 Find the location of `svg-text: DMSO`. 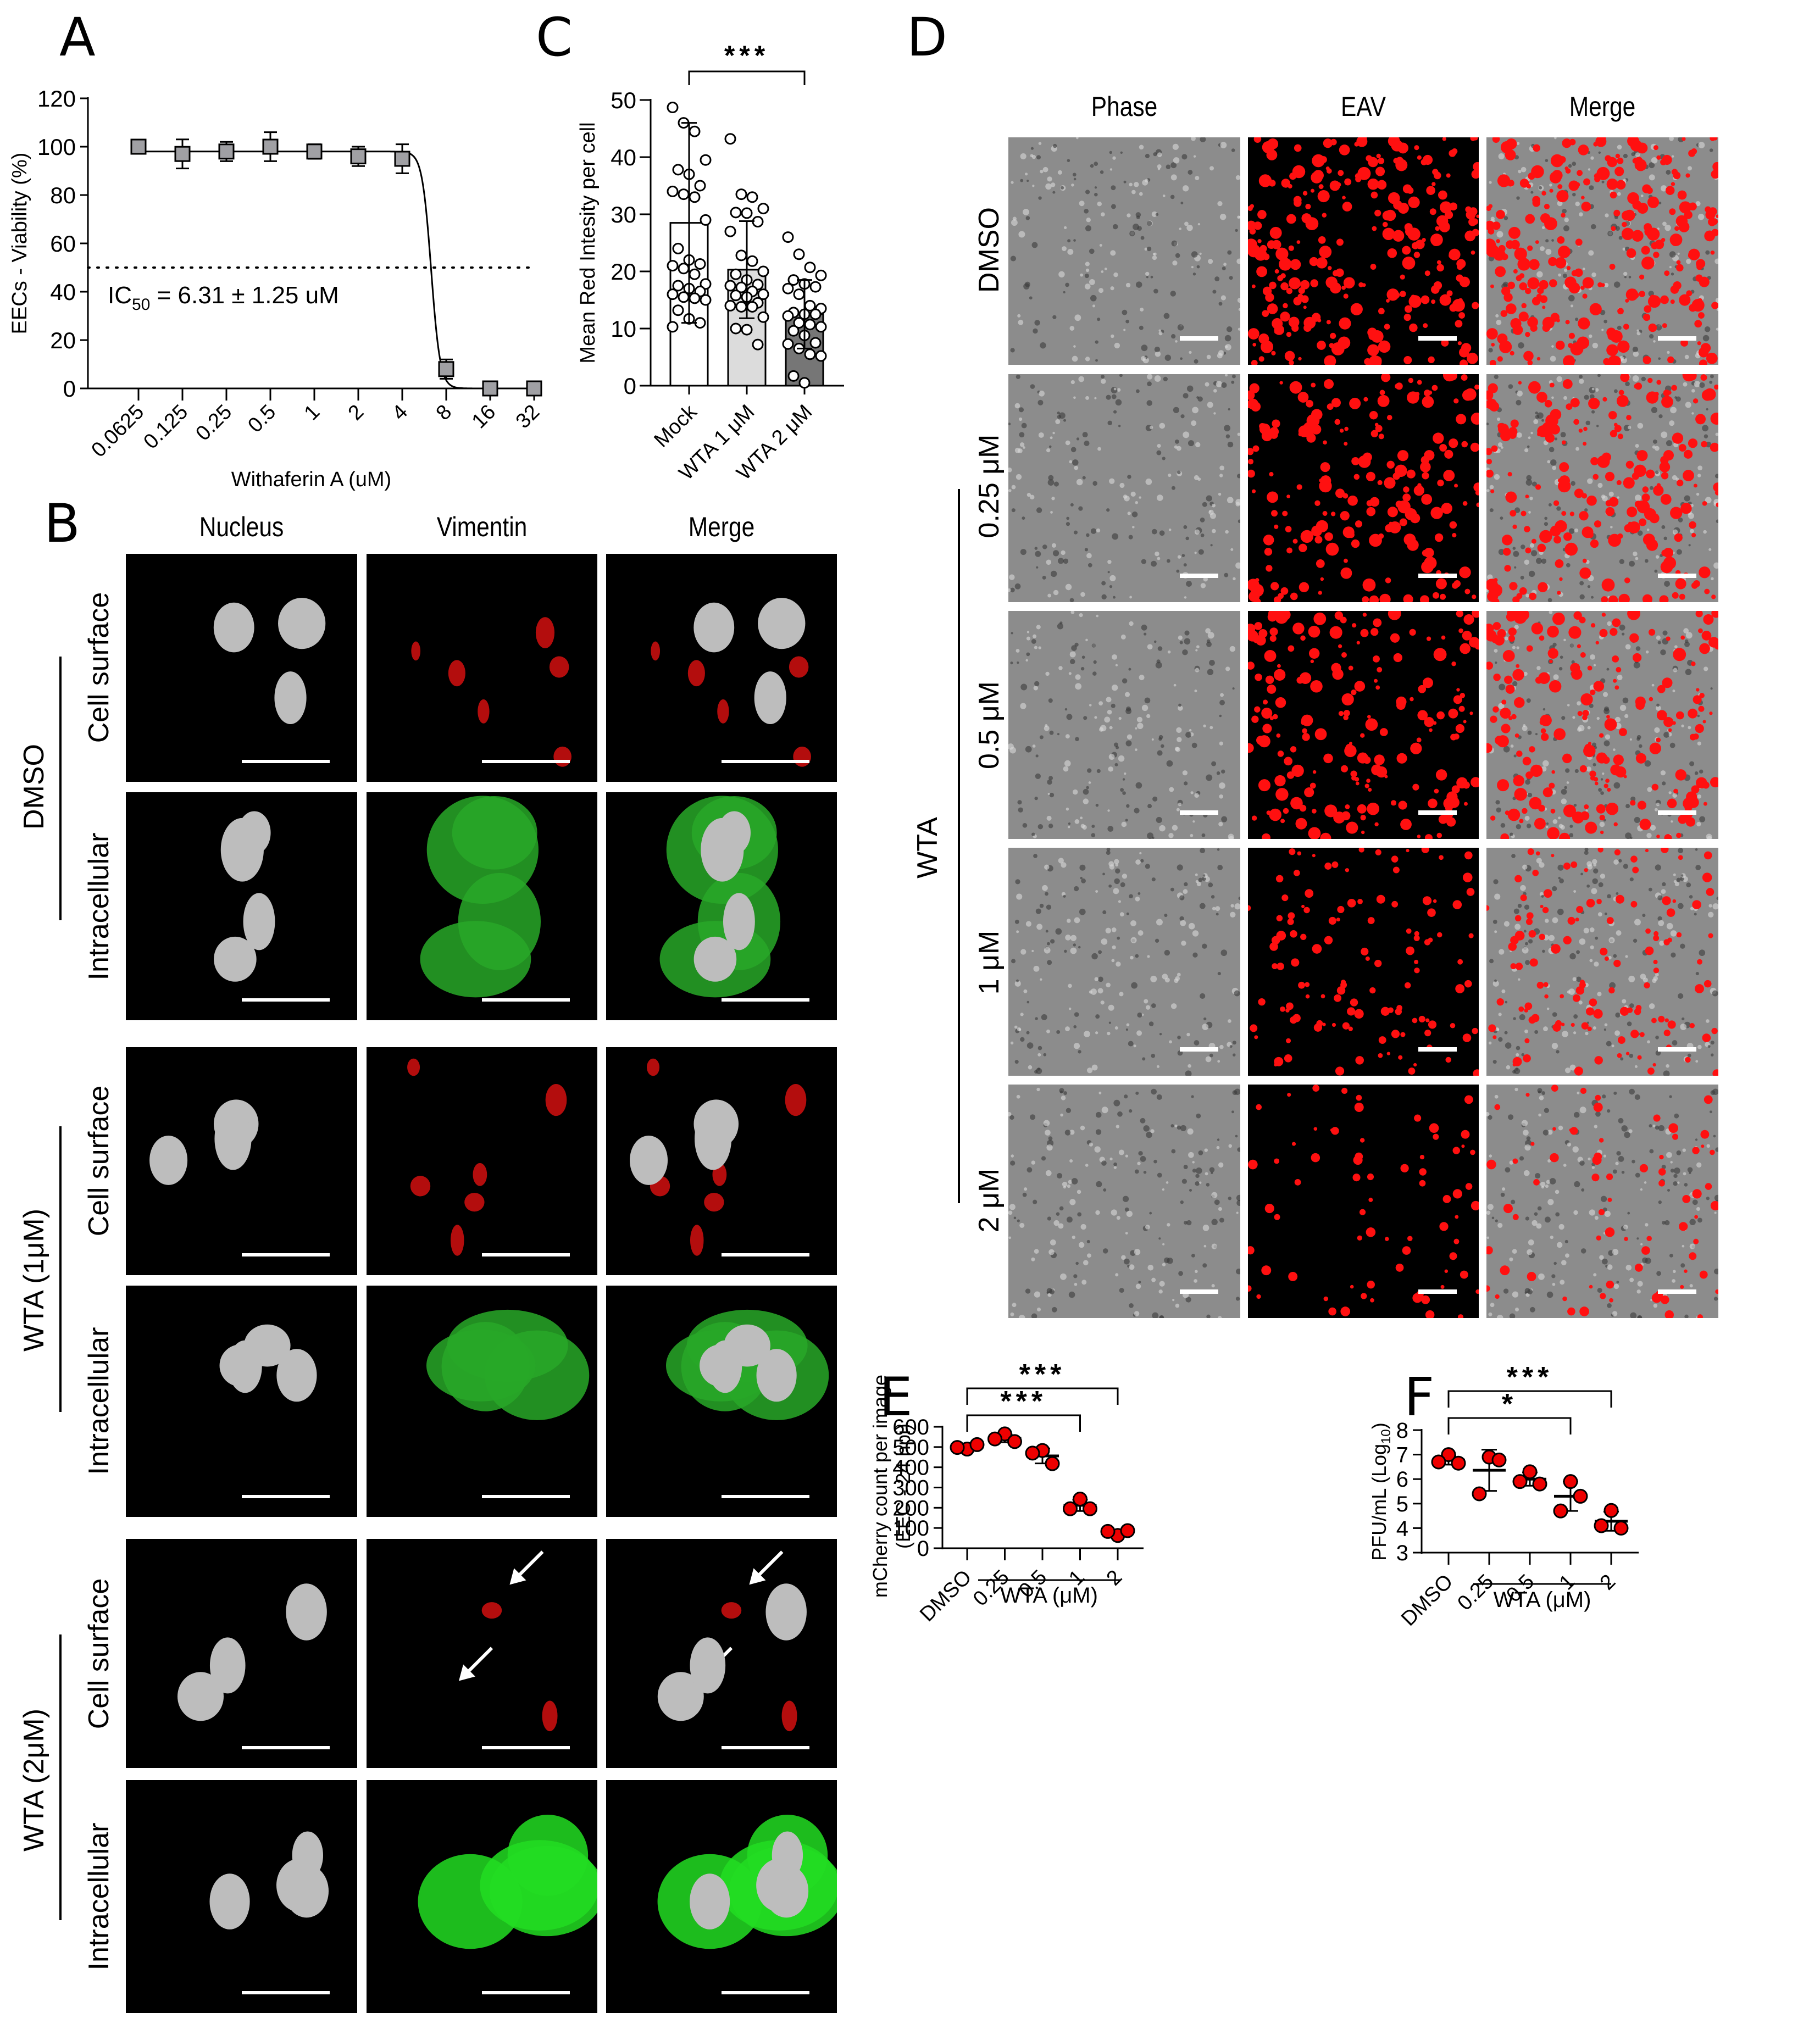

svg-text: DMSO is located at coordinates (1427, 1600).